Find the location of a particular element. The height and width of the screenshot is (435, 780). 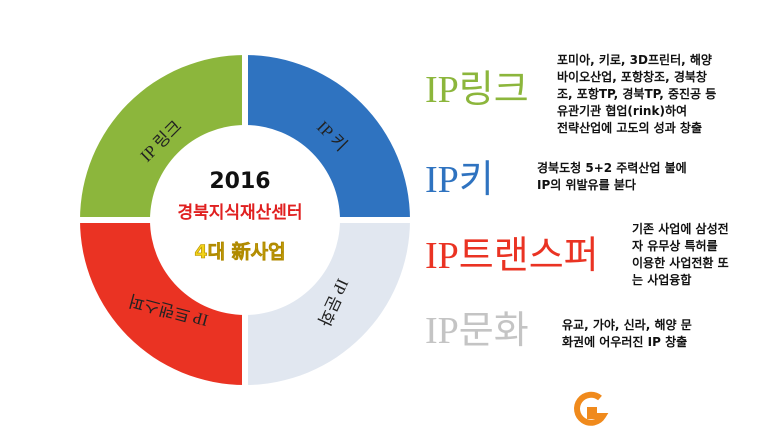

item-title: IP트랜스퍼 is located at coordinates (512, 256).